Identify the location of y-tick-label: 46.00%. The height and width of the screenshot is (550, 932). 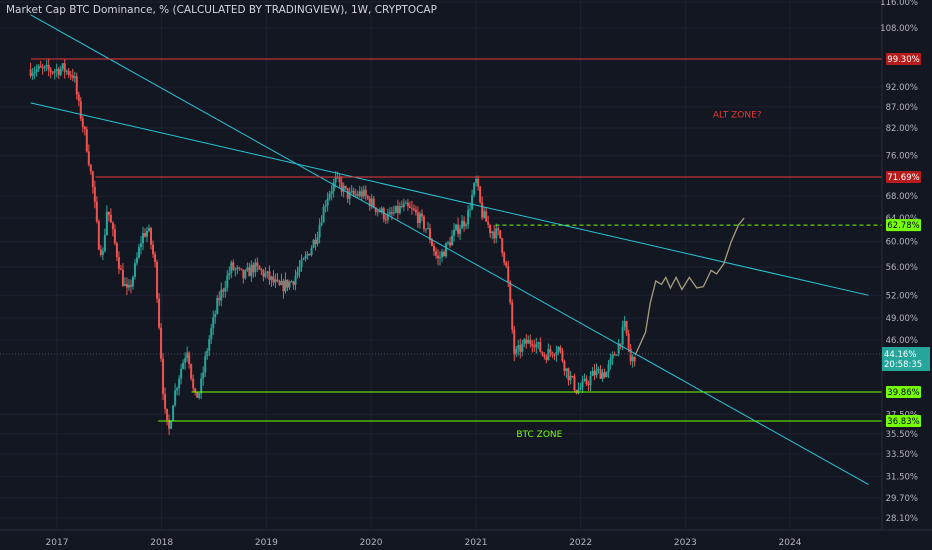
(902, 341).